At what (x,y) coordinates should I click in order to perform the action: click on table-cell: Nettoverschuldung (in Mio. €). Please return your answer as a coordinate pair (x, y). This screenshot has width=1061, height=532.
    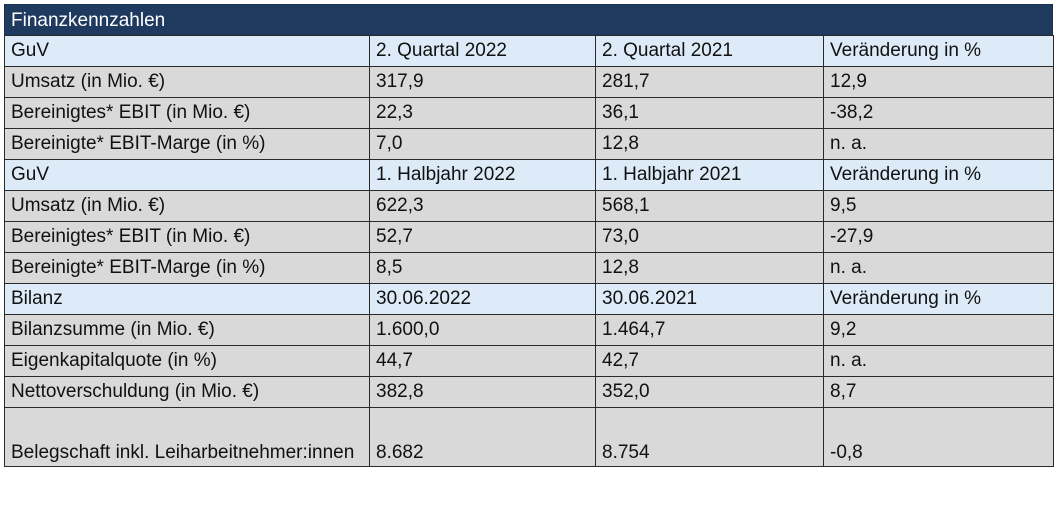
    Looking at the image, I should click on (187, 392).